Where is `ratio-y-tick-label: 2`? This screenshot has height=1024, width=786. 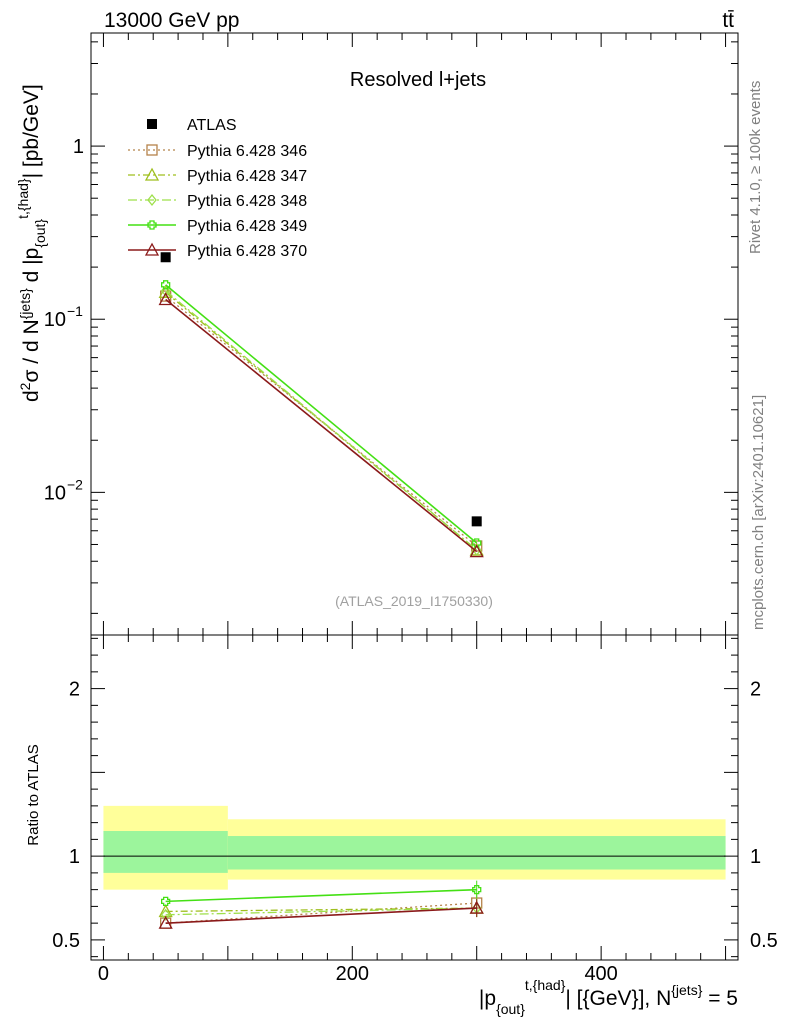 ratio-y-tick-label: 2 is located at coordinates (74, 690).